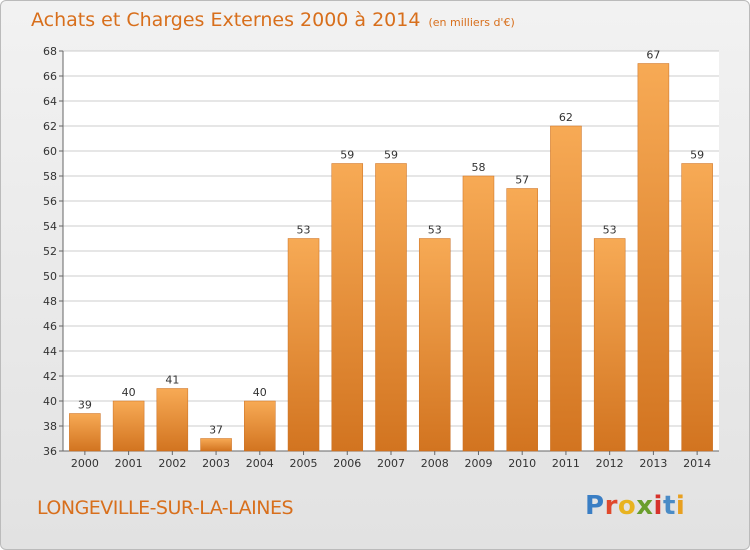 This screenshot has height=550, width=750. What do you see at coordinates (50, 326) in the screenshot?
I see `y-tick-label: 46` at bounding box center [50, 326].